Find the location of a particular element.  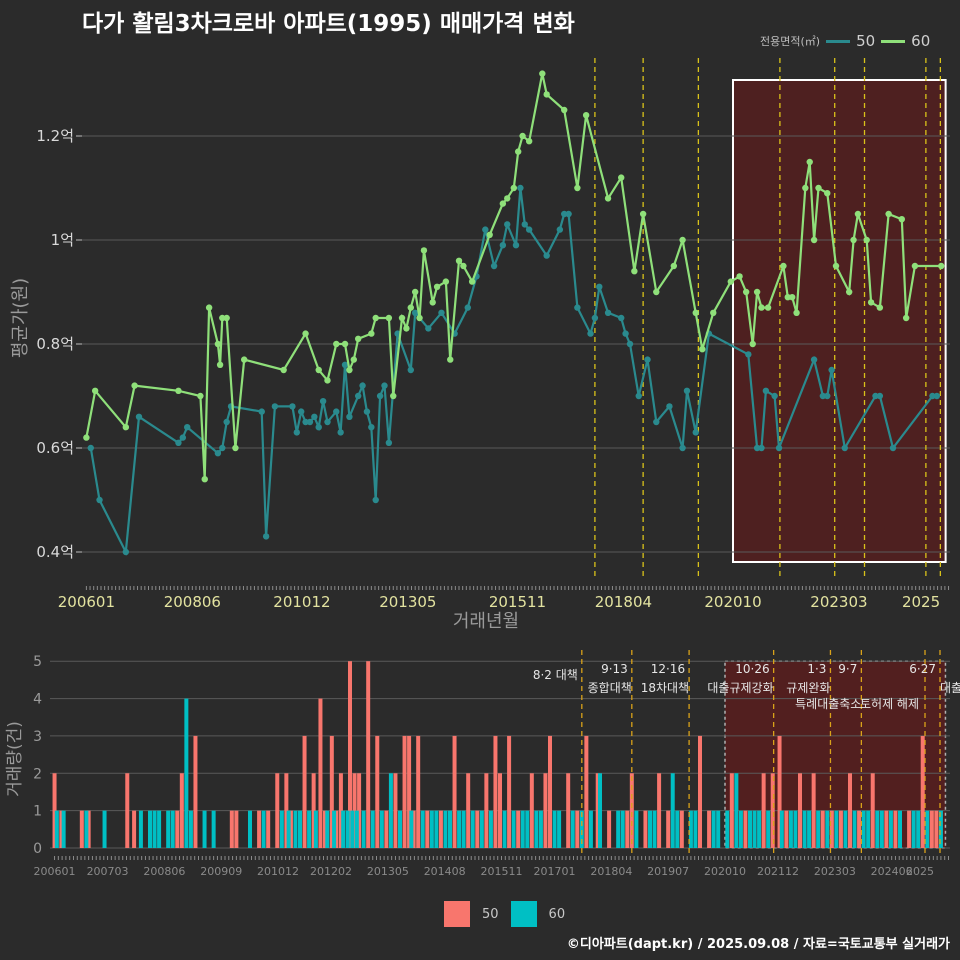

volume-x-tick-label: 201305 is located at coordinates (388, 871).